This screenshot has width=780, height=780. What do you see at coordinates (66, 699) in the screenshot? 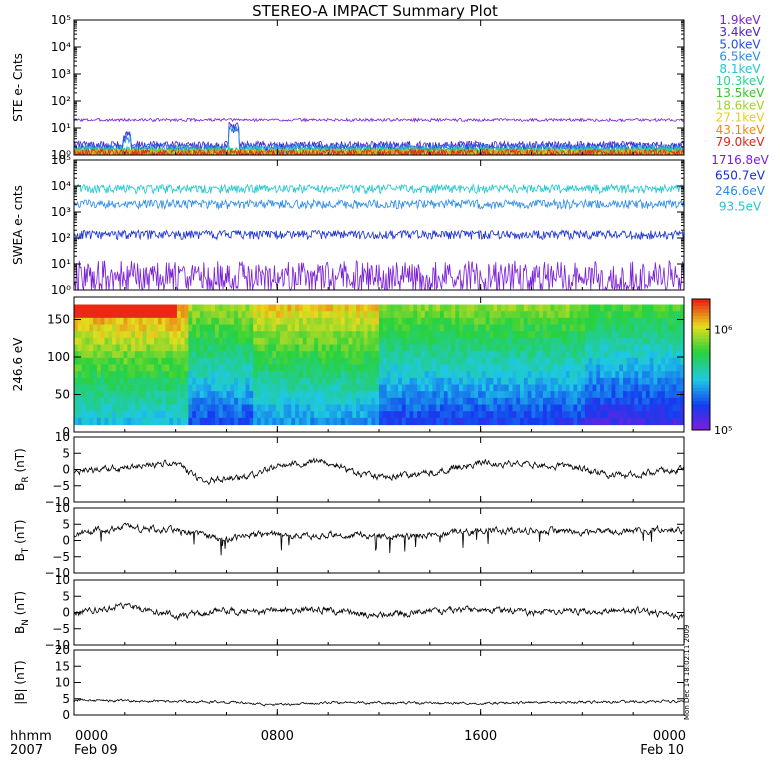
I see `y-tick-label: 5` at bounding box center [66, 699].